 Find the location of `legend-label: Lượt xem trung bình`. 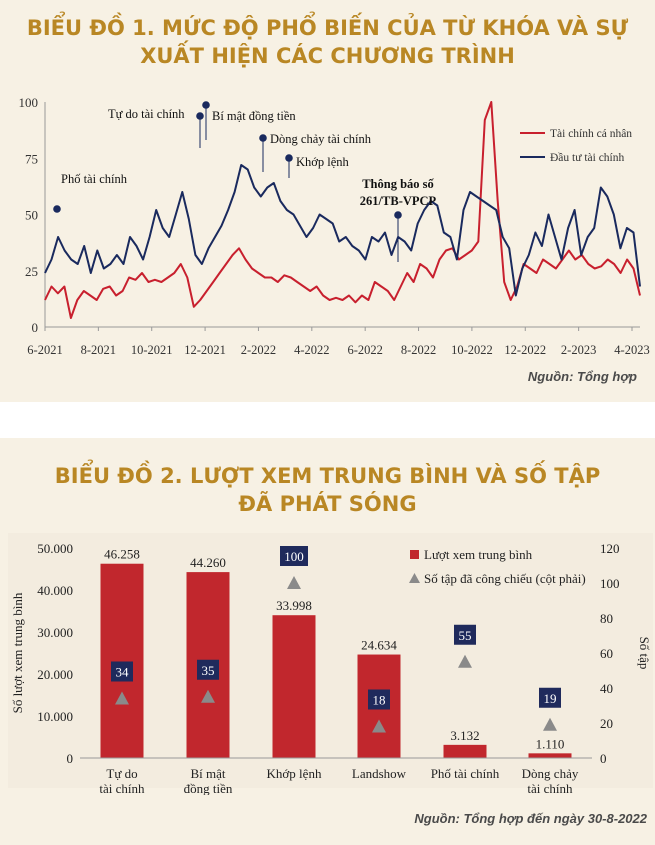

legend-label: Lượt xem trung bình is located at coordinates (478, 554).